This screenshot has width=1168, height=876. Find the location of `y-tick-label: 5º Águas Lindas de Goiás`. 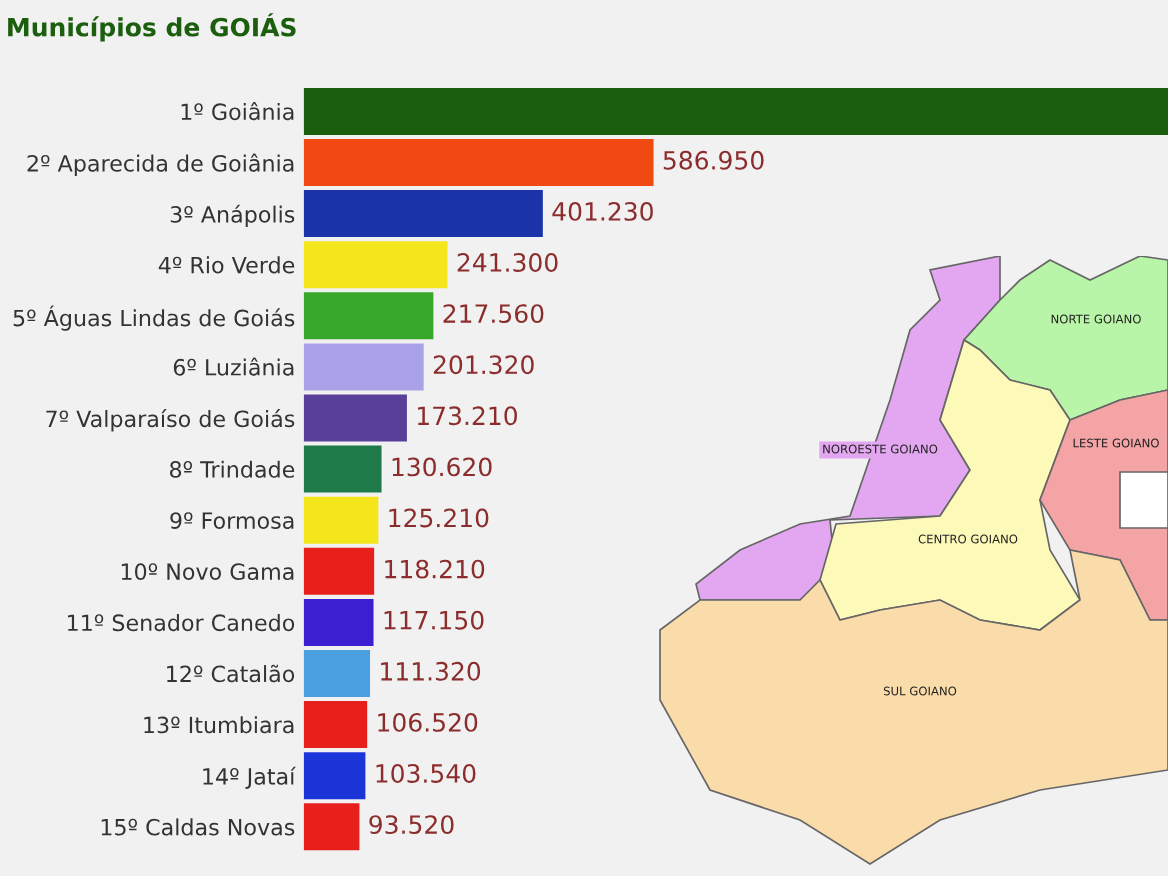

y-tick-label: 5º Águas Lindas de Goiás is located at coordinates (154, 318).